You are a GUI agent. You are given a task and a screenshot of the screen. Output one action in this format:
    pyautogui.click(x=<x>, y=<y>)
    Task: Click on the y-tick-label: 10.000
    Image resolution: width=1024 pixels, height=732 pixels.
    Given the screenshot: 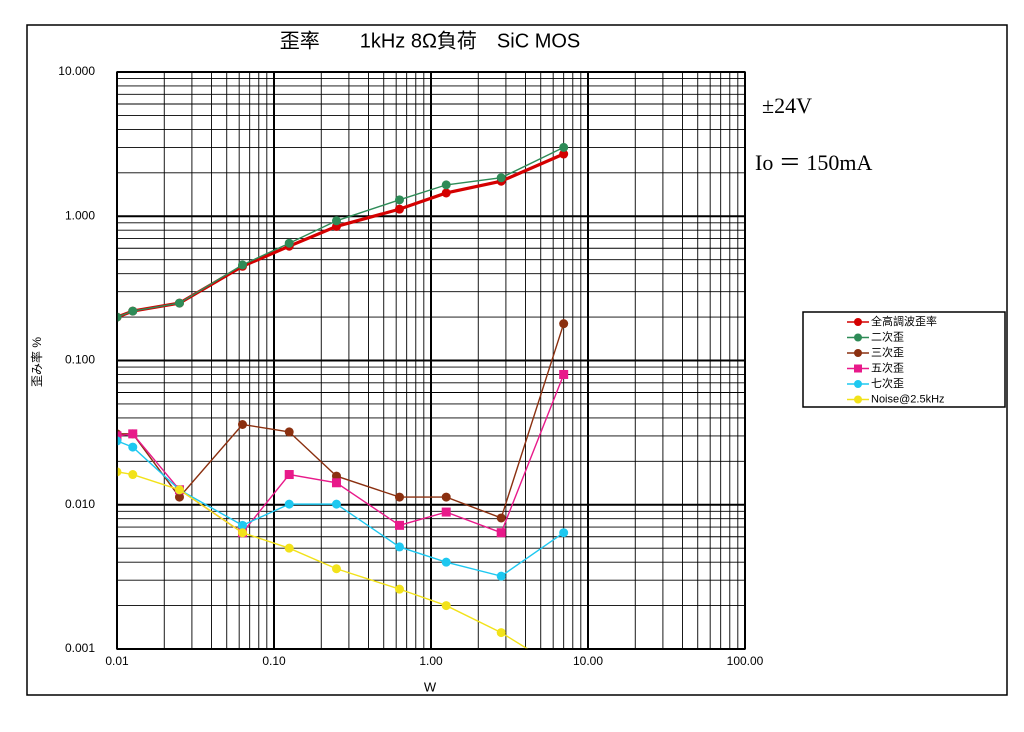 What is the action you would take?
    pyautogui.click(x=76, y=71)
    